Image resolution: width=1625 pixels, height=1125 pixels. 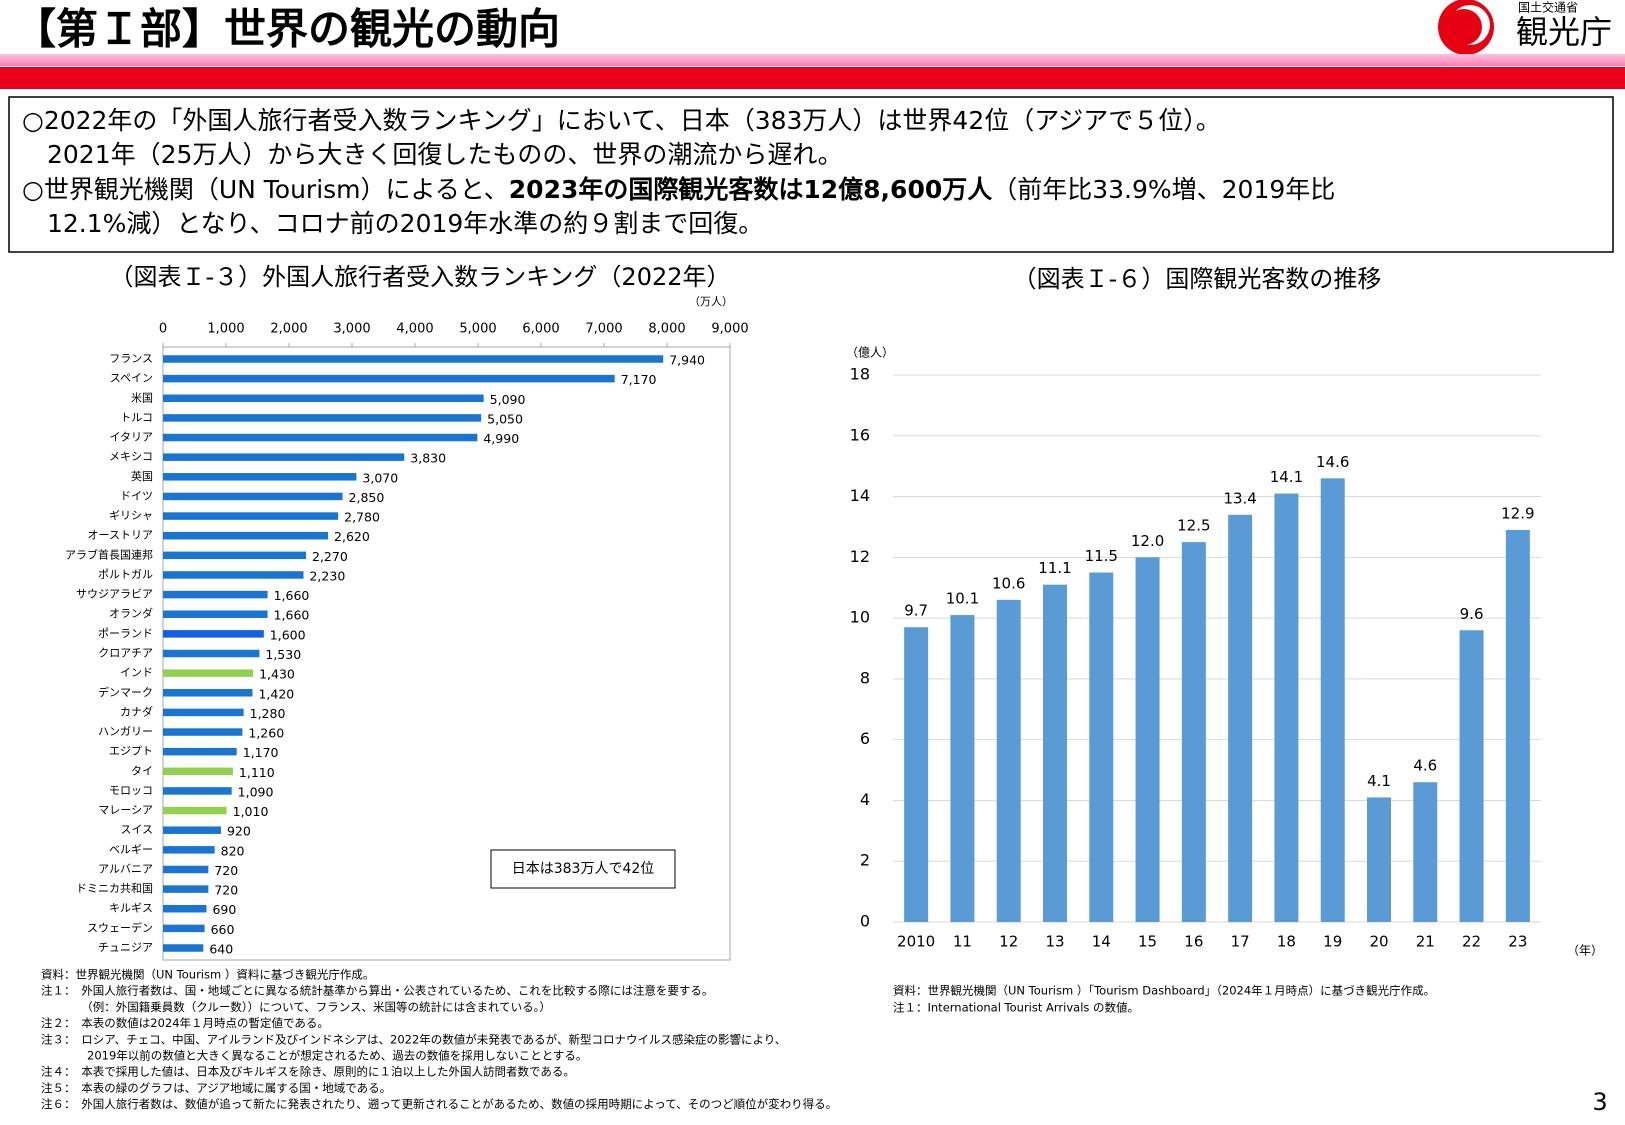 I want to click on annotation: 日本は383万人で42位, so click(x=583, y=869).